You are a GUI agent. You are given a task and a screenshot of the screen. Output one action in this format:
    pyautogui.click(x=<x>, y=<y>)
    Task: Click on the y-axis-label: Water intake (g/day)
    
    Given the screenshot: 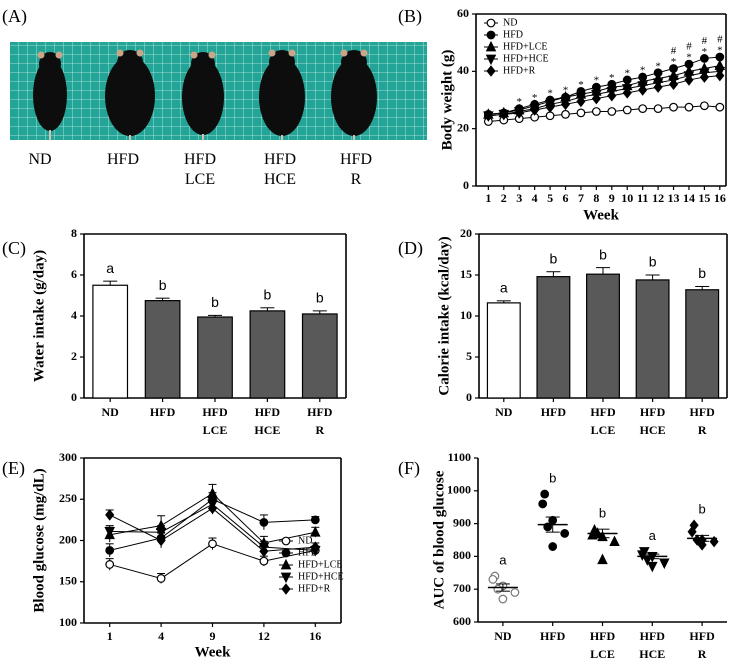 What is the action you would take?
    pyautogui.click(x=39, y=316)
    